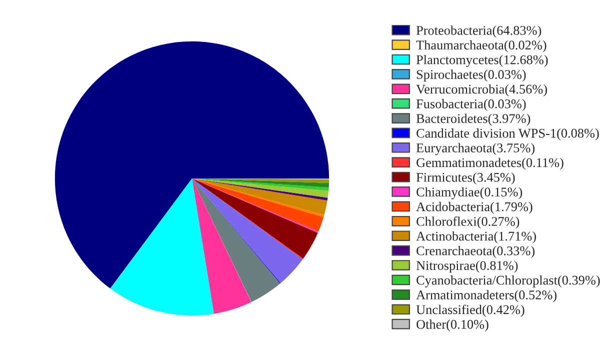  What do you see at coordinates (475, 149) in the screenshot?
I see `legend-label: Euryarchaeota(3.75%)` at bounding box center [475, 149].